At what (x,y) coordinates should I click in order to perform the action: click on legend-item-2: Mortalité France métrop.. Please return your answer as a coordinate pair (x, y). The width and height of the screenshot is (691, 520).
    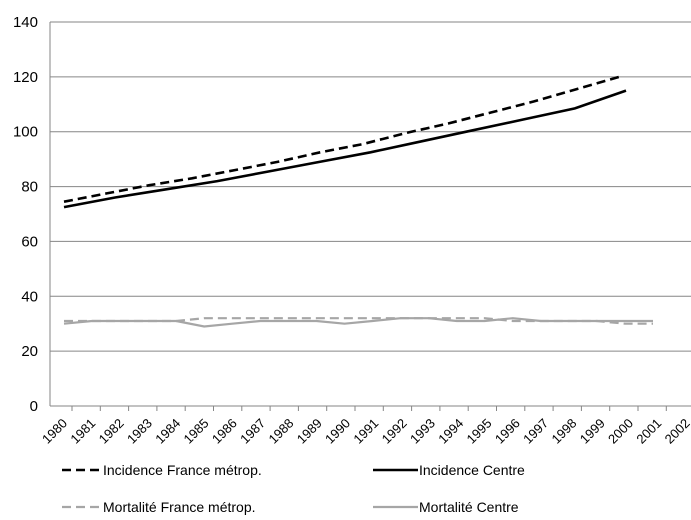
    Looking at the image, I should click on (159, 507).